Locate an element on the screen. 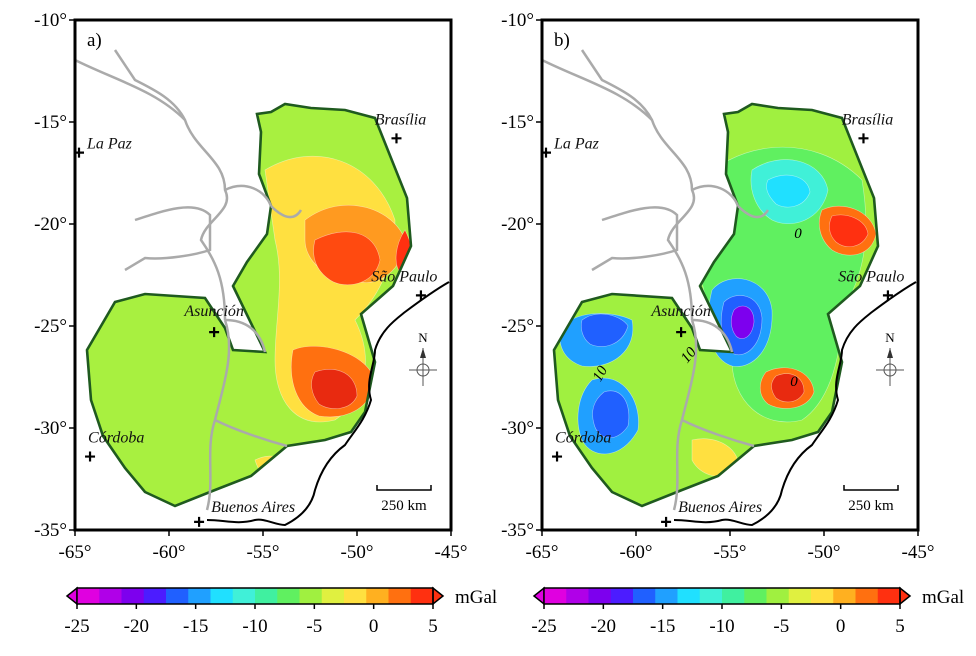 This screenshot has height=656, width=976. colorbar-tick-label: -20 is located at coordinates (136, 626).